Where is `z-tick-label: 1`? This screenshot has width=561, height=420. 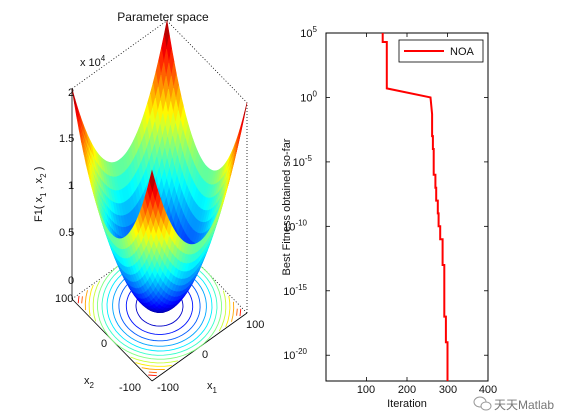 z-tick-label: 1 is located at coordinates (71, 186).